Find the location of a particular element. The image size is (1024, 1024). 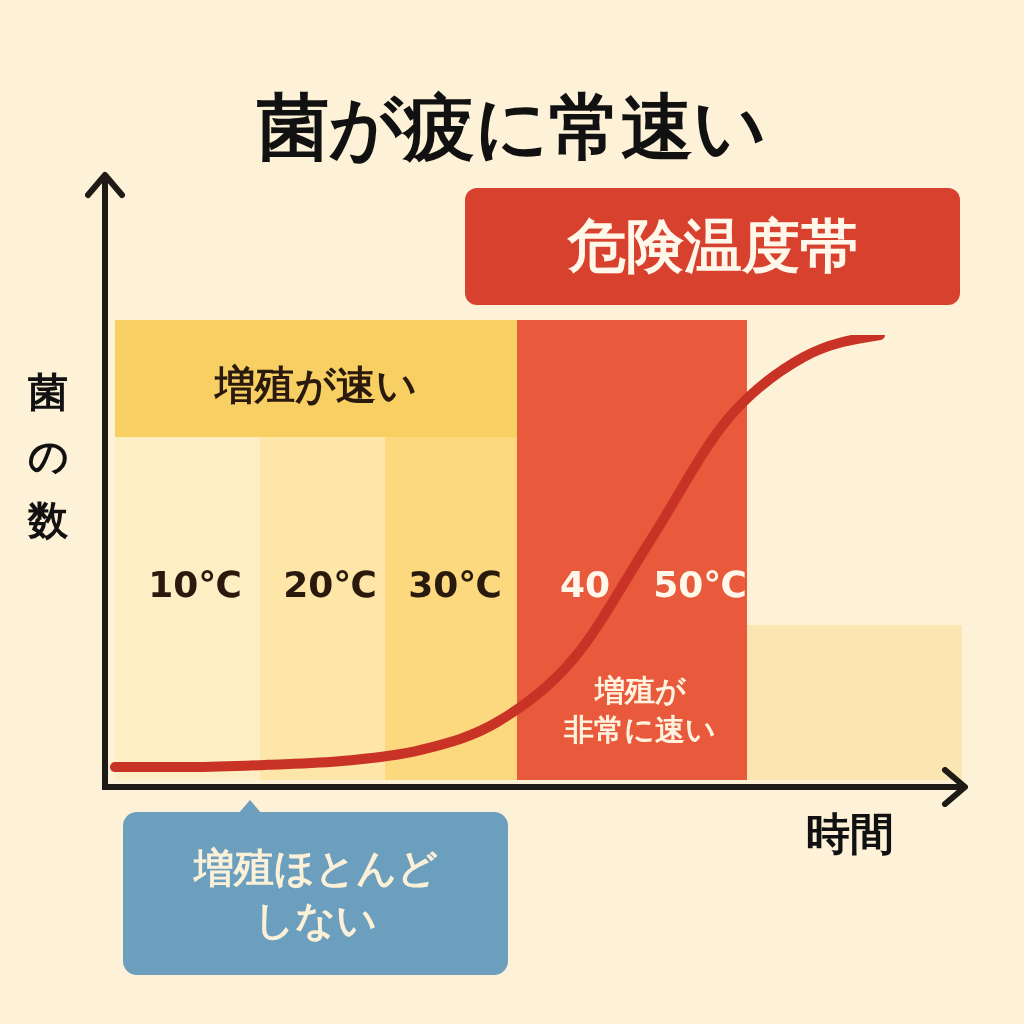

annotation: 10℃ is located at coordinates (195, 584).